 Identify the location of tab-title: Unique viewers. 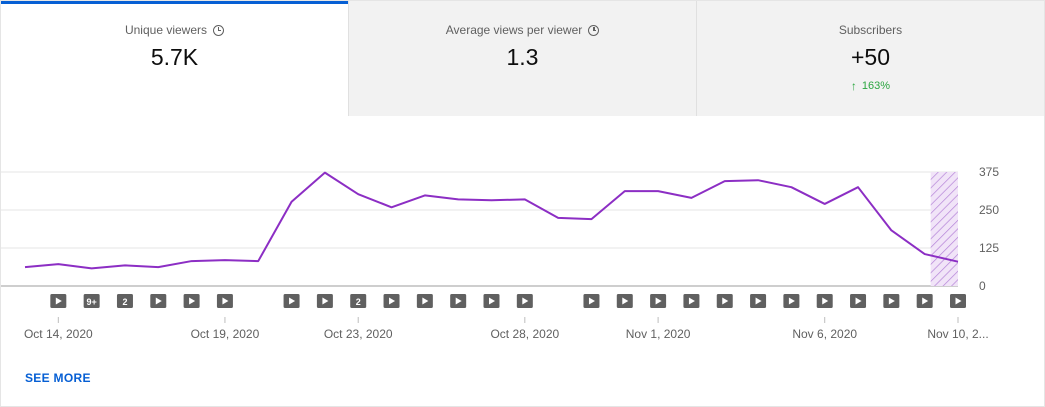
(166, 30).